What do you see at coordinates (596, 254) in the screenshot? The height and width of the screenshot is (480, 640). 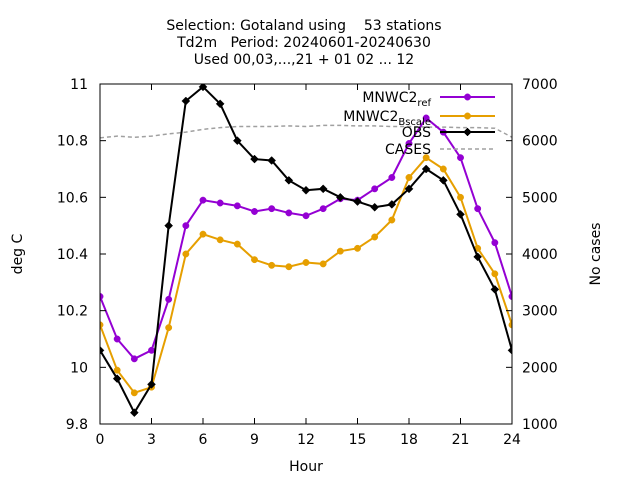 I see `y2-axis-label: No cases` at bounding box center [596, 254].